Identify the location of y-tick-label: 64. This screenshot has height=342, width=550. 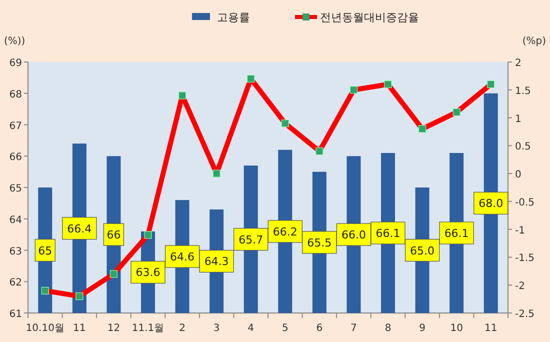
(15, 220).